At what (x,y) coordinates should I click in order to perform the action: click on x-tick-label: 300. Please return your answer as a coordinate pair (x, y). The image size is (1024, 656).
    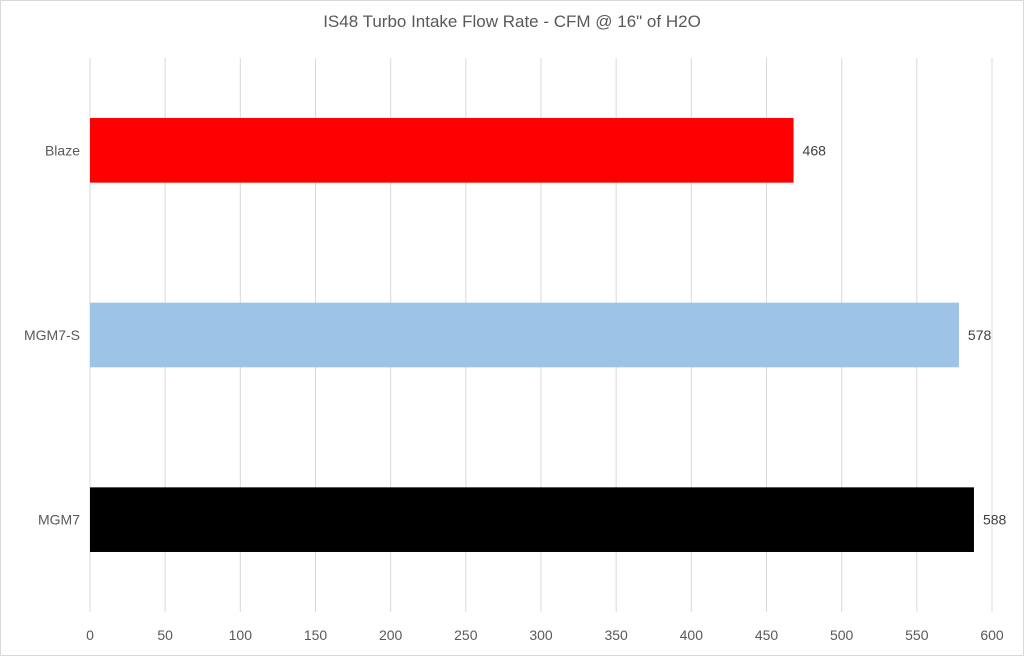
    Looking at the image, I should click on (541, 635).